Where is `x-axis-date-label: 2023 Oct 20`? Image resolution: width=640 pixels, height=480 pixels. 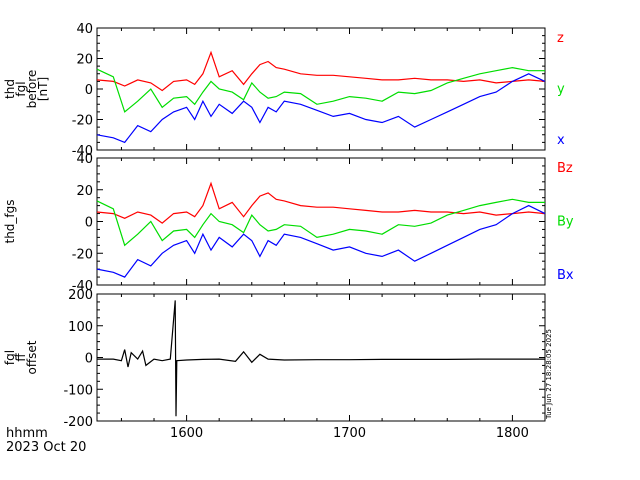 x-axis-date-label: 2023 Oct 20 is located at coordinates (46, 447).